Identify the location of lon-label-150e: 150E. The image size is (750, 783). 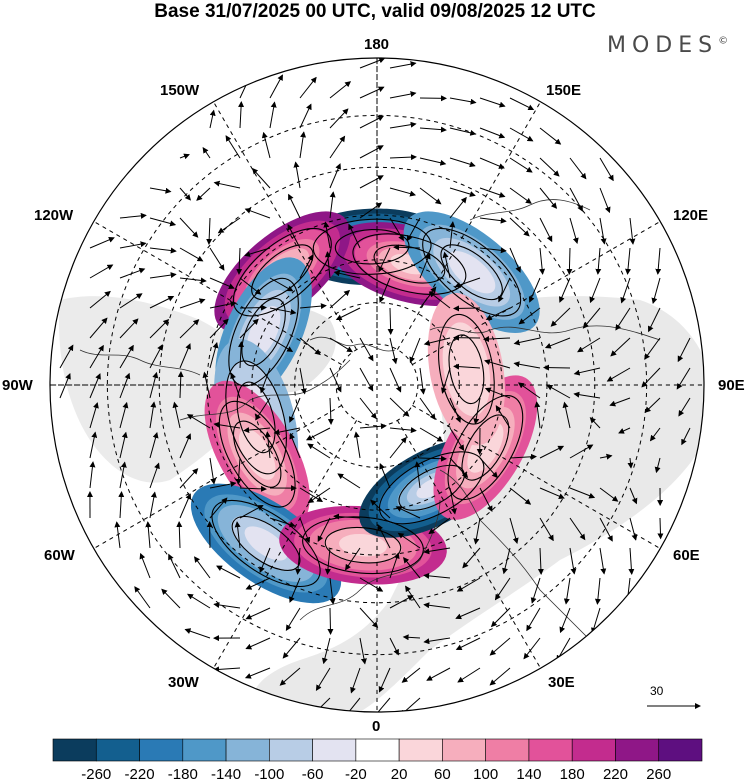
(564, 90).